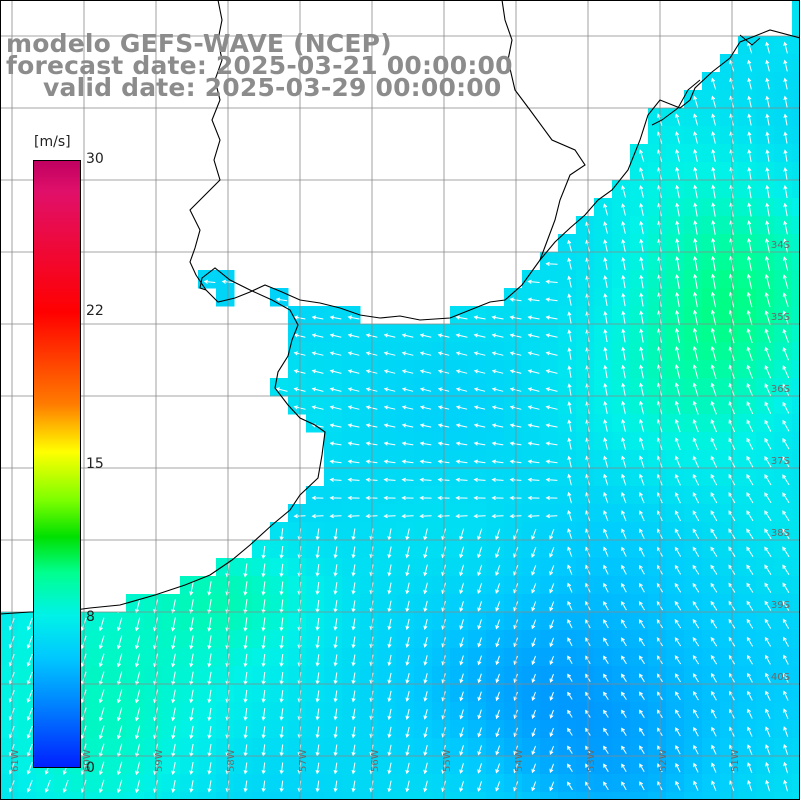 The width and height of the screenshot is (800, 804). Describe the element at coordinates (780, 245) in the screenshot. I see `latitude-label: 34S` at that location.